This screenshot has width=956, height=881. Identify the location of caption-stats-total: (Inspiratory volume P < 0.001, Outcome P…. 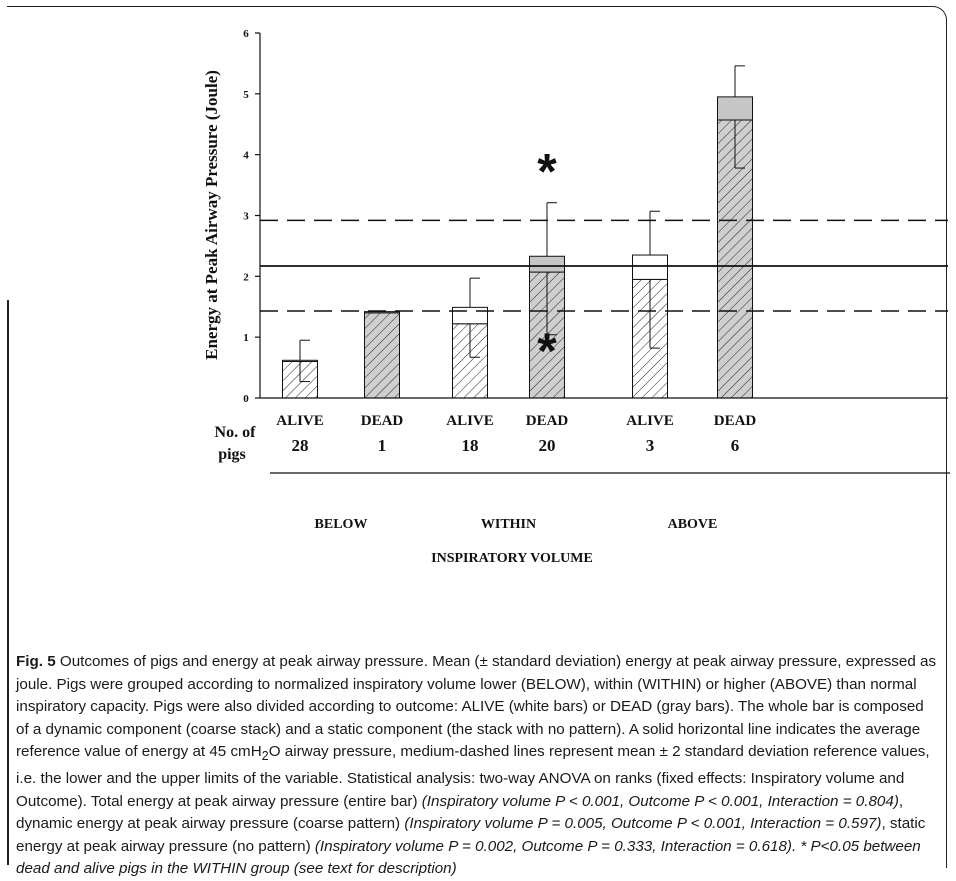
(660, 801).